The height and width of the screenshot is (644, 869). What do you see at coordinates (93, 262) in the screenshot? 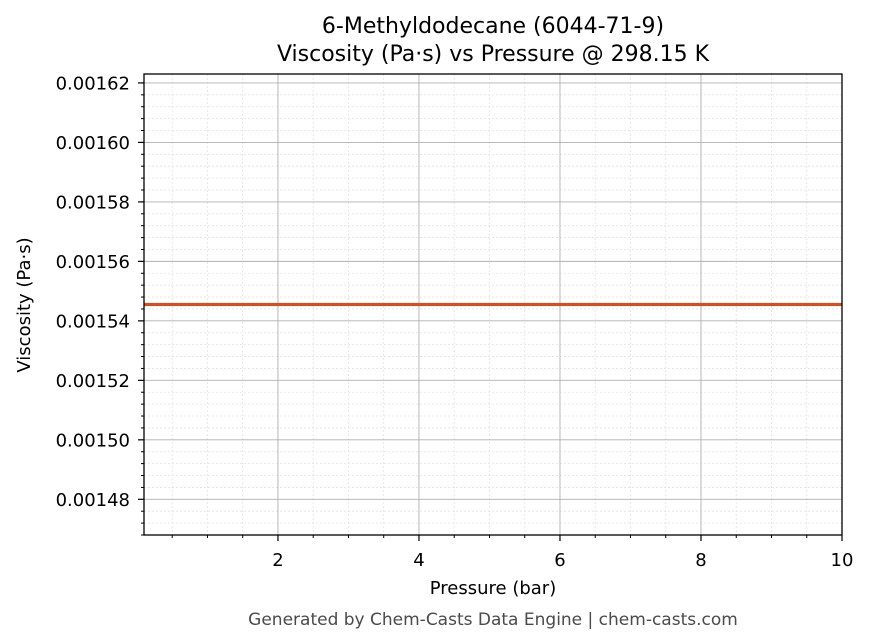
I see `y-tick-label: 0.00156` at bounding box center [93, 262].